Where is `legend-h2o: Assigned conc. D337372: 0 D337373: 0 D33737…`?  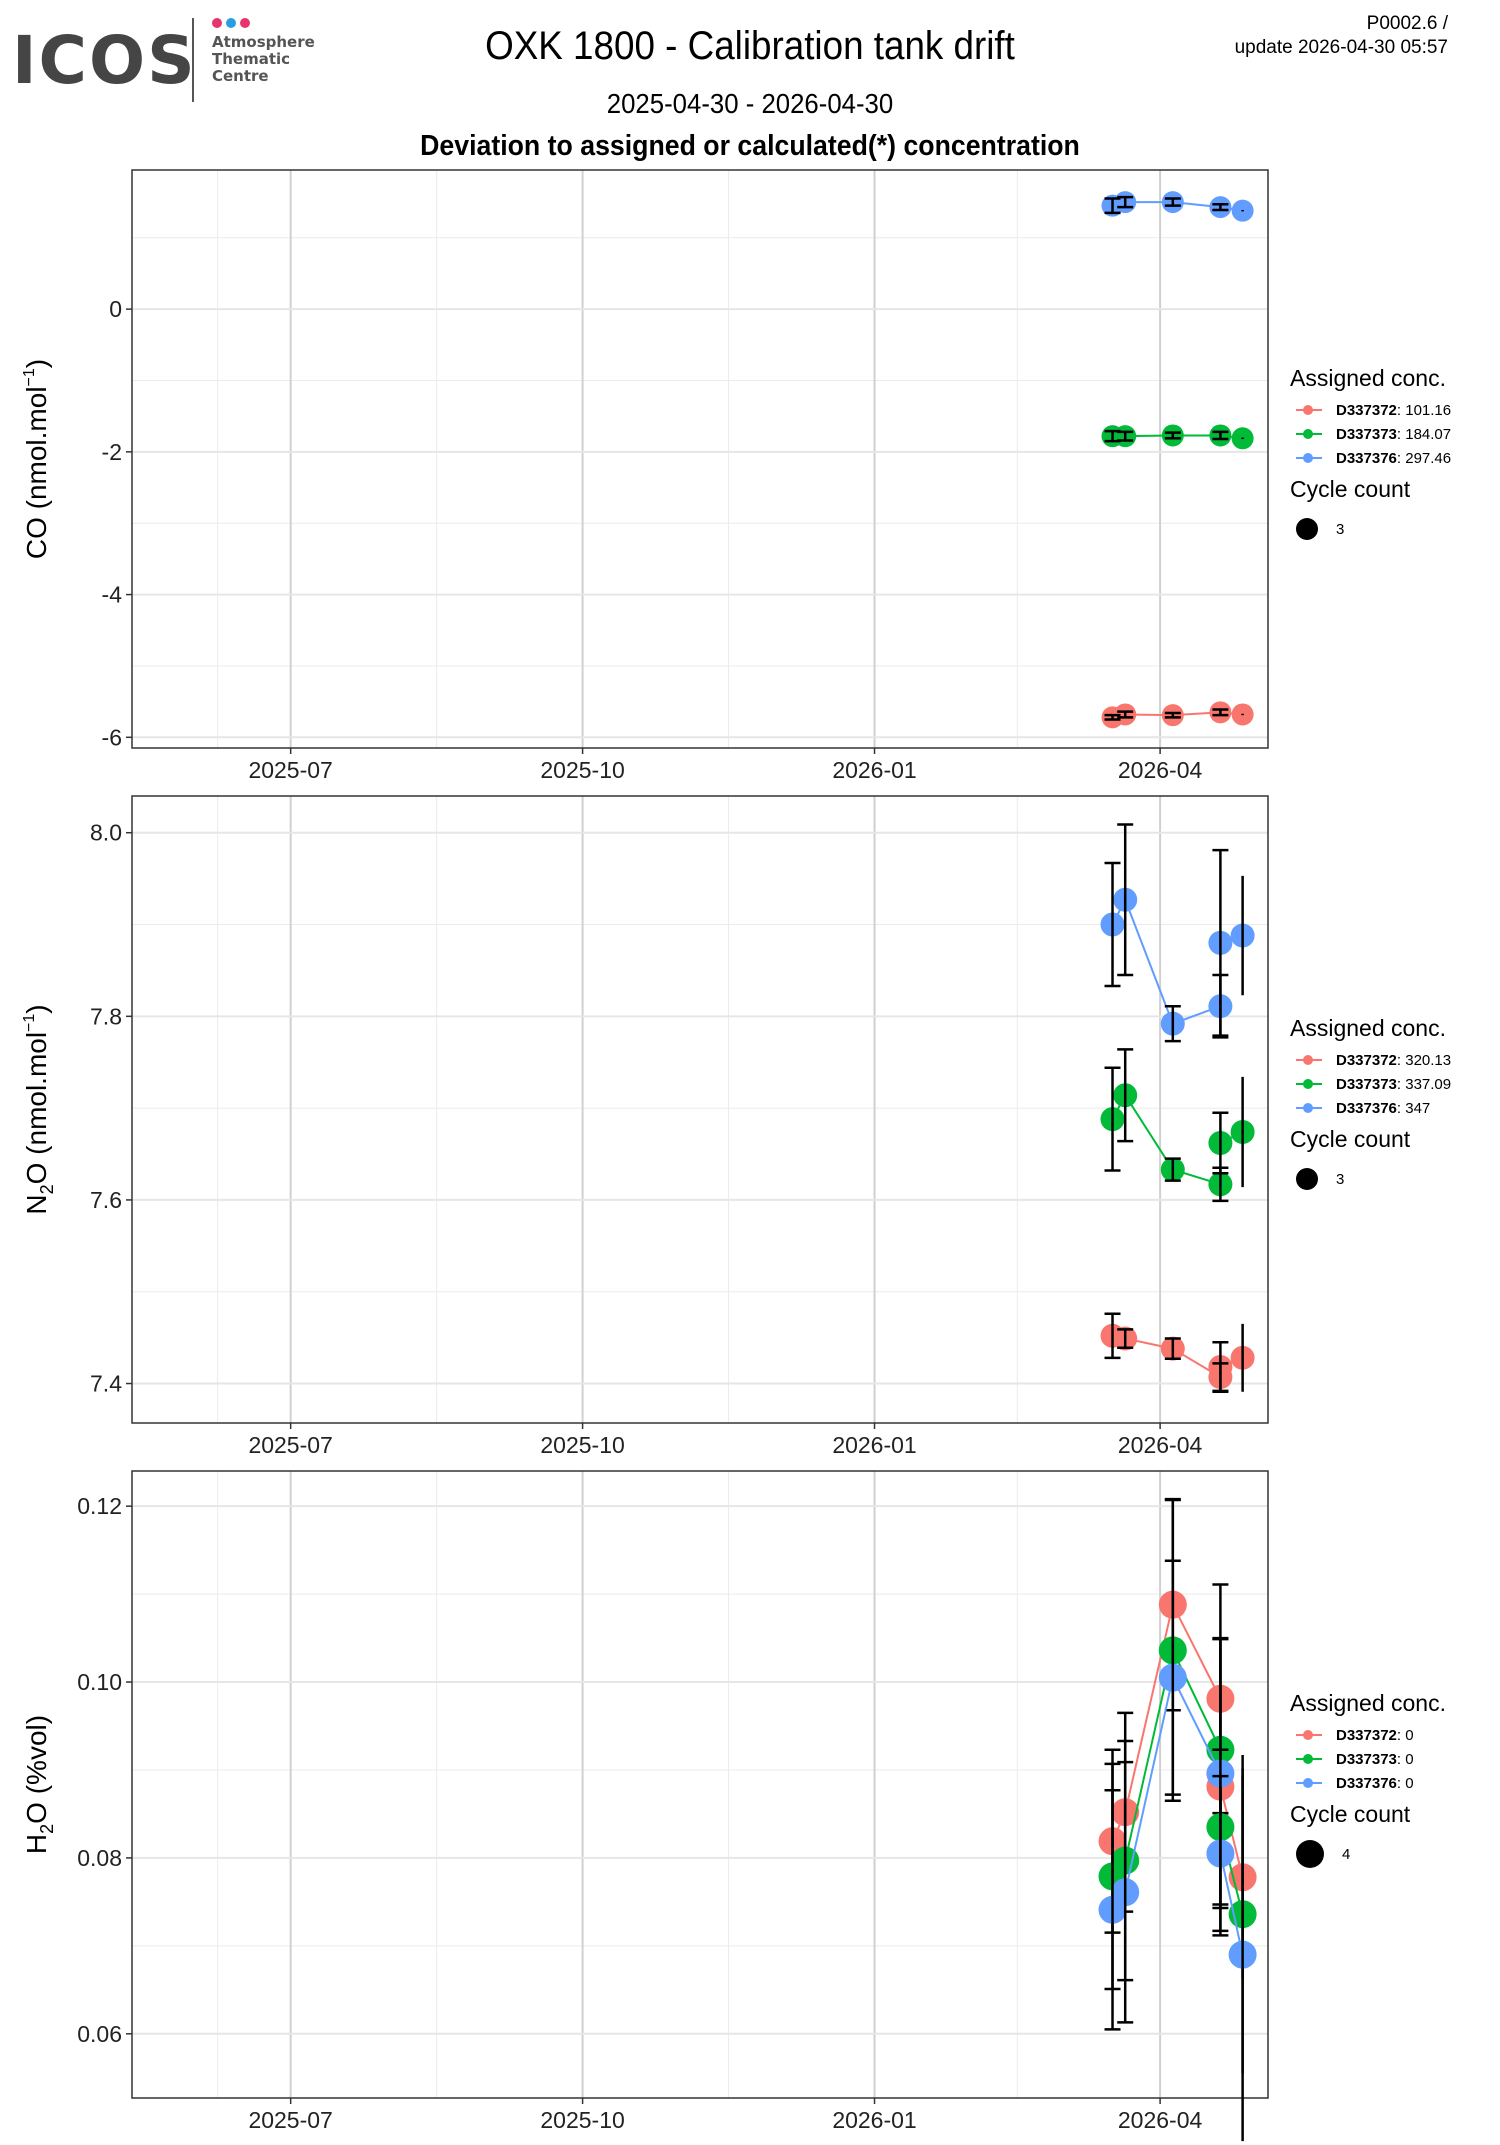 legend-h2o: Assigned conc. D337372: 0 D337373: 0 D33737… is located at coordinates (1392, 1779).